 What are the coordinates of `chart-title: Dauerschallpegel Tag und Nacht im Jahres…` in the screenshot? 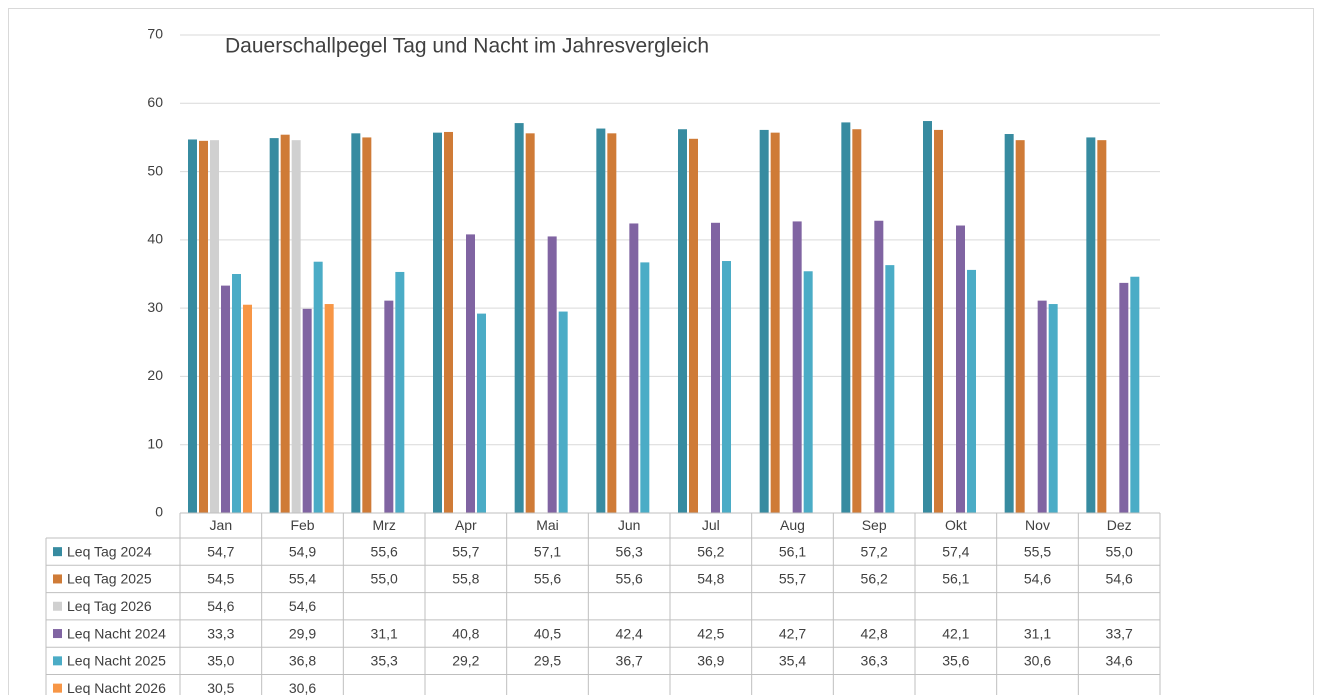 It's located at (467, 46).